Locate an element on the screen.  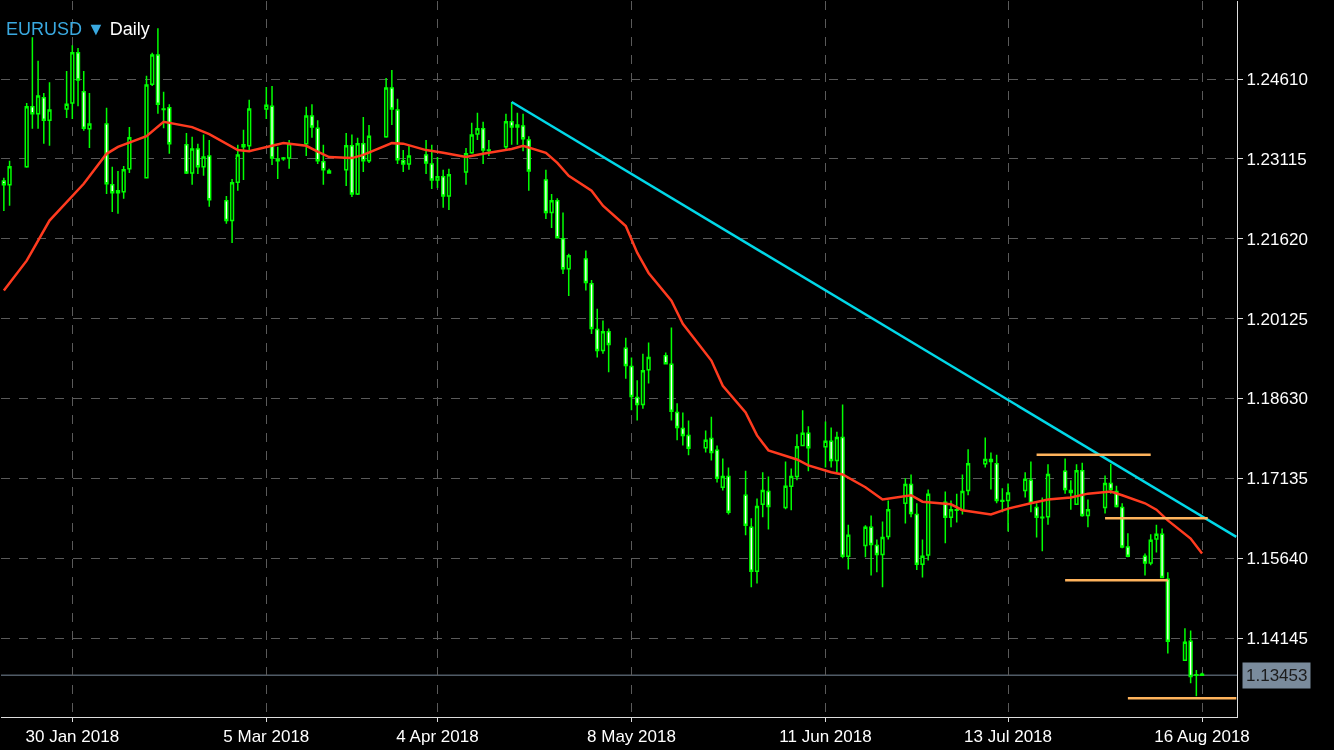
x-tick-label: 16 Aug 2018 is located at coordinates (1202, 737).